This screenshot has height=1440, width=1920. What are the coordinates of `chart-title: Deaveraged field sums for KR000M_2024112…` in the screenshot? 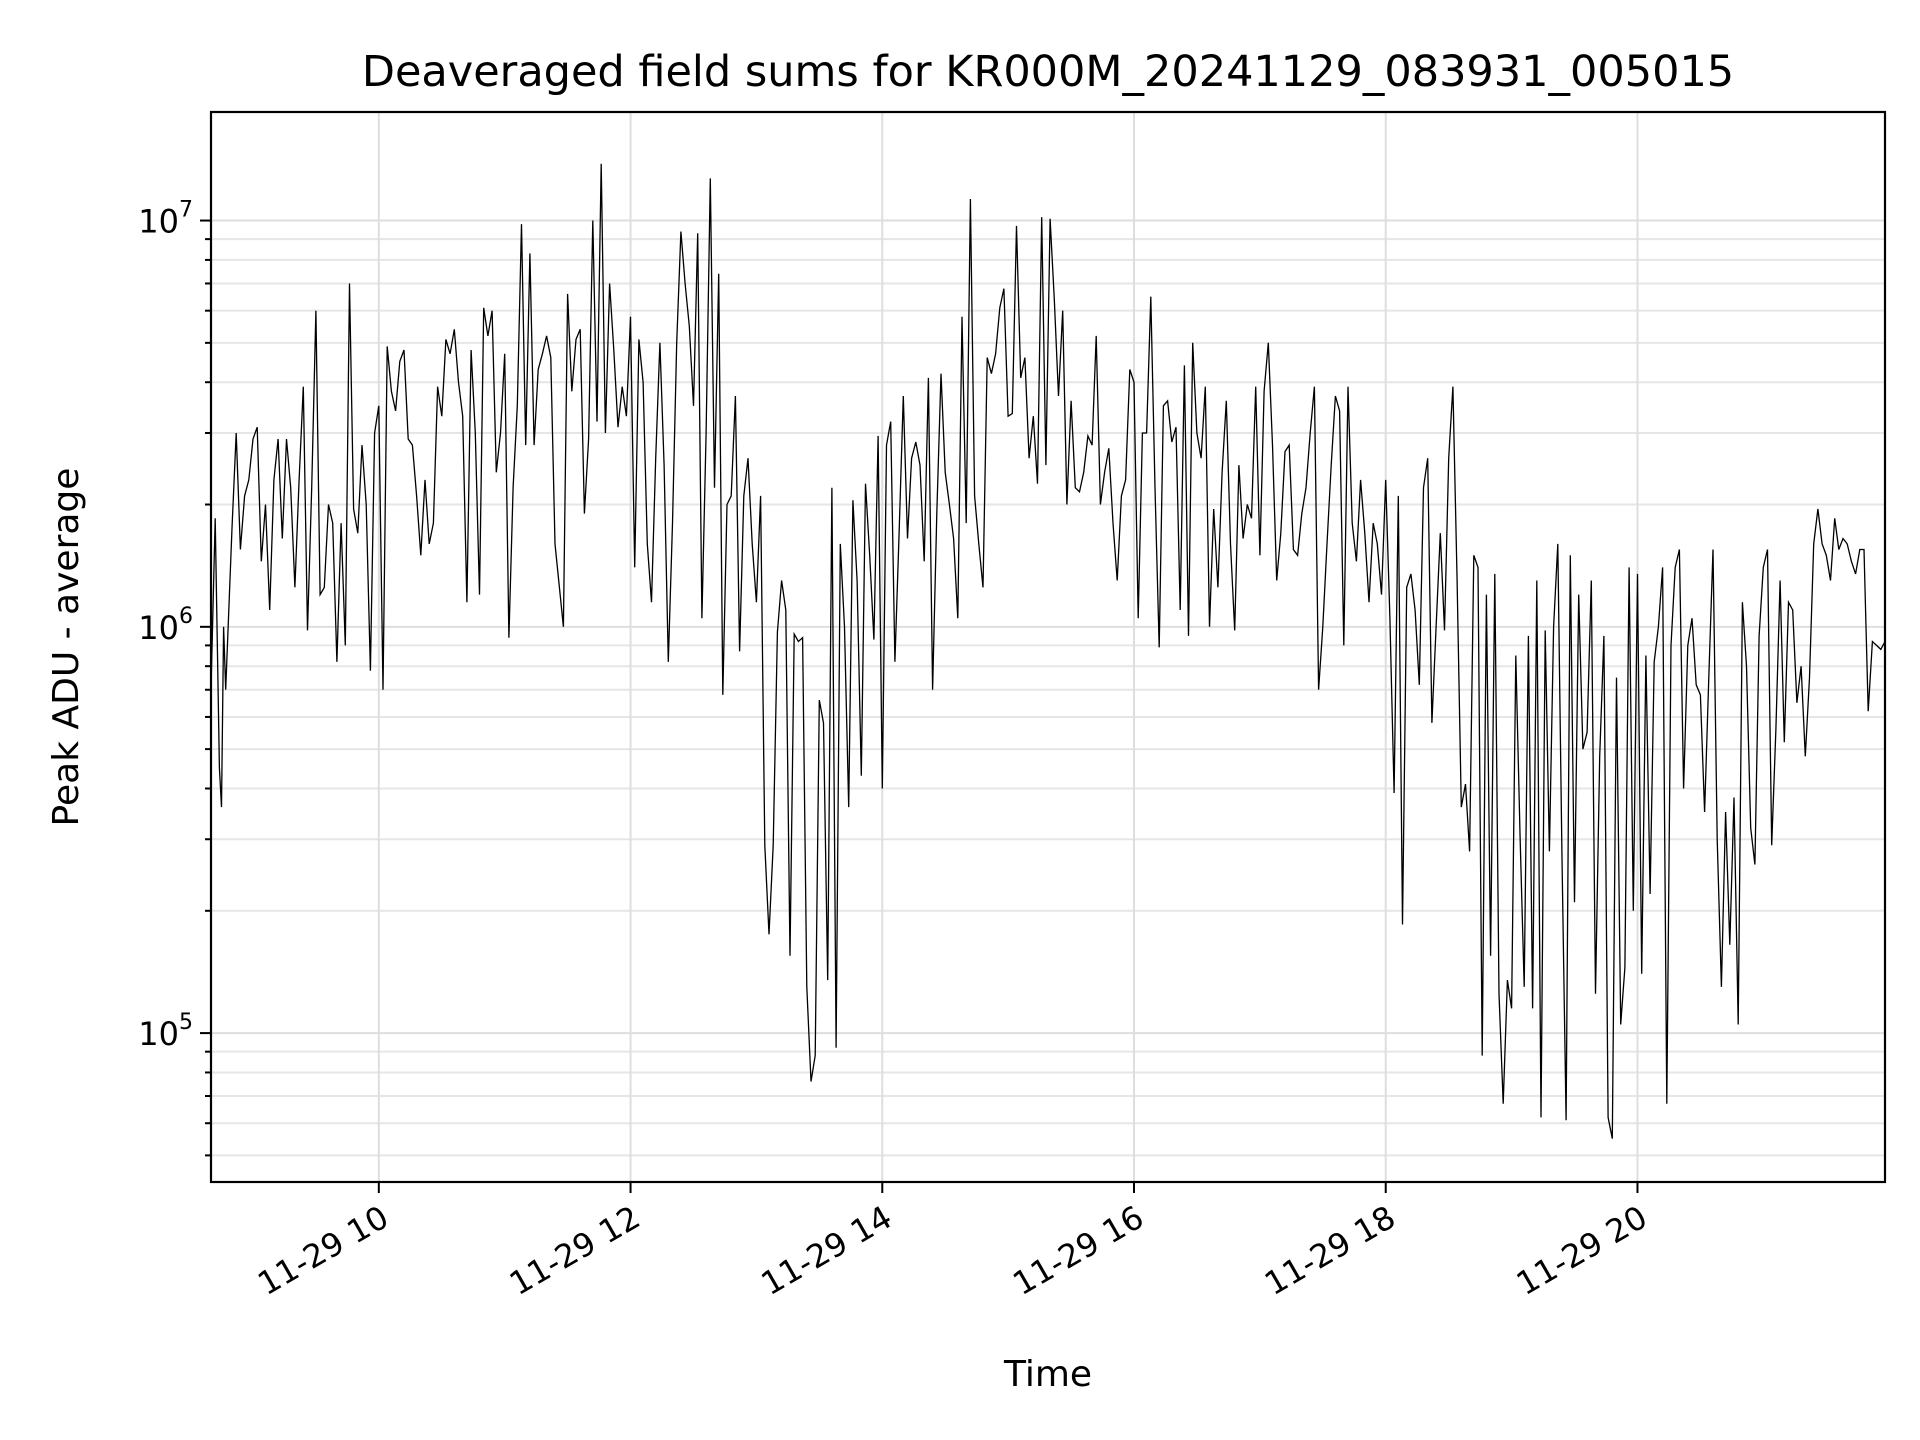 It's located at (1048, 72).